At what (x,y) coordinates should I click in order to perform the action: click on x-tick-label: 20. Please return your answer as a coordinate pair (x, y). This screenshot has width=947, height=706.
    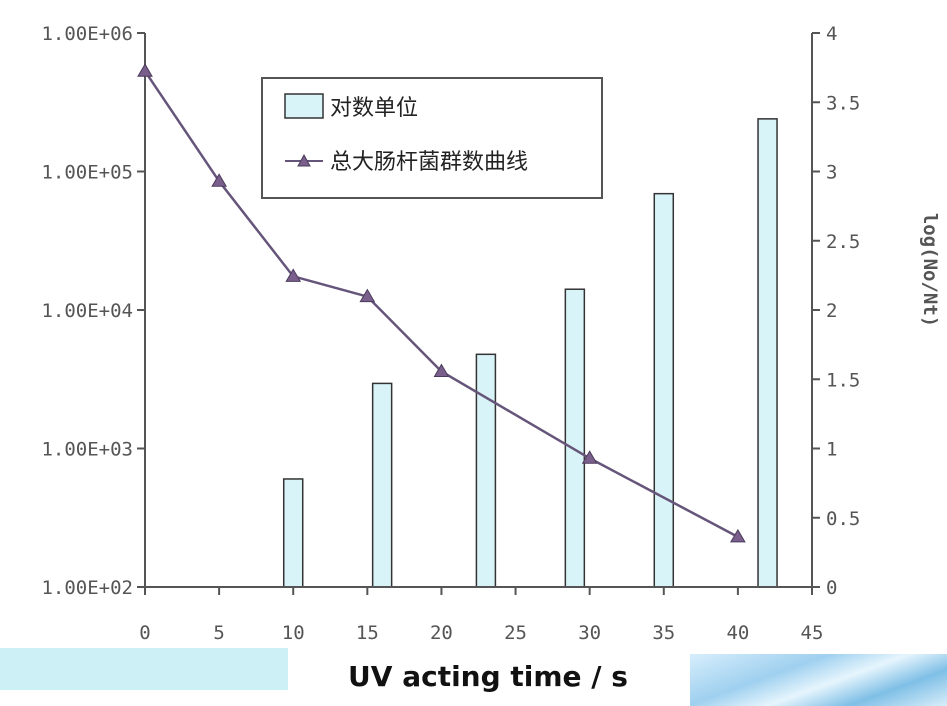
    Looking at the image, I should click on (441, 633).